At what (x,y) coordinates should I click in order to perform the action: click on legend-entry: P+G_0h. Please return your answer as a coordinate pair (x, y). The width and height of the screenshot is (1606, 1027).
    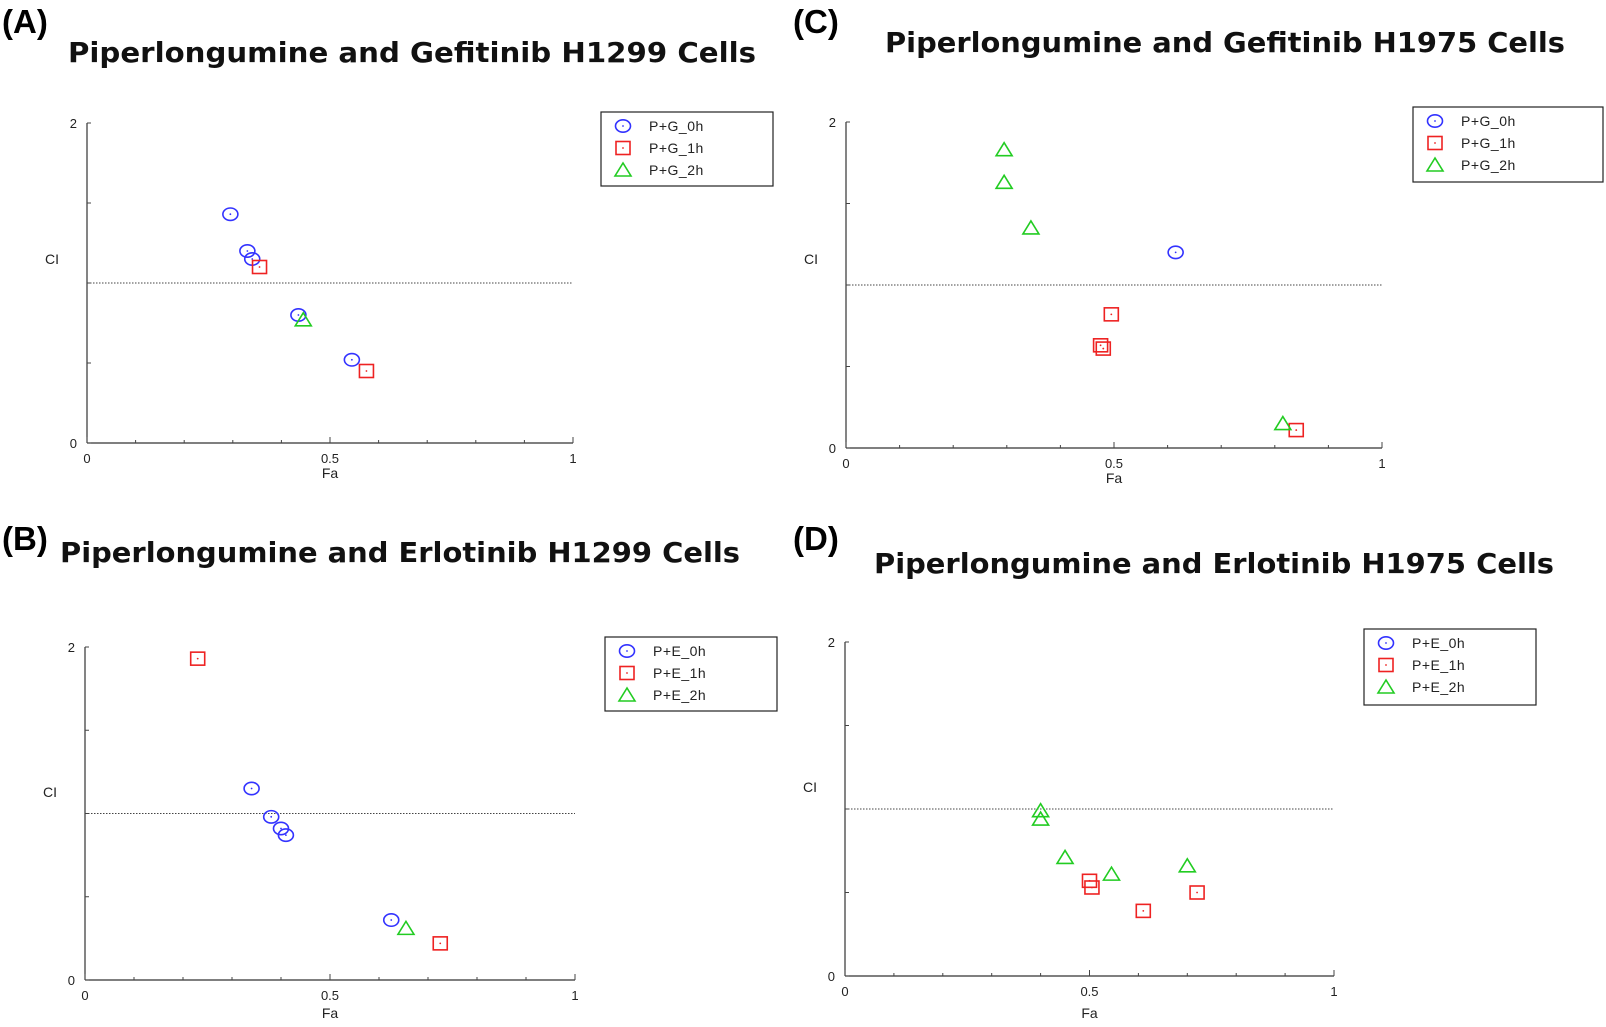
    Looking at the image, I should click on (676, 126).